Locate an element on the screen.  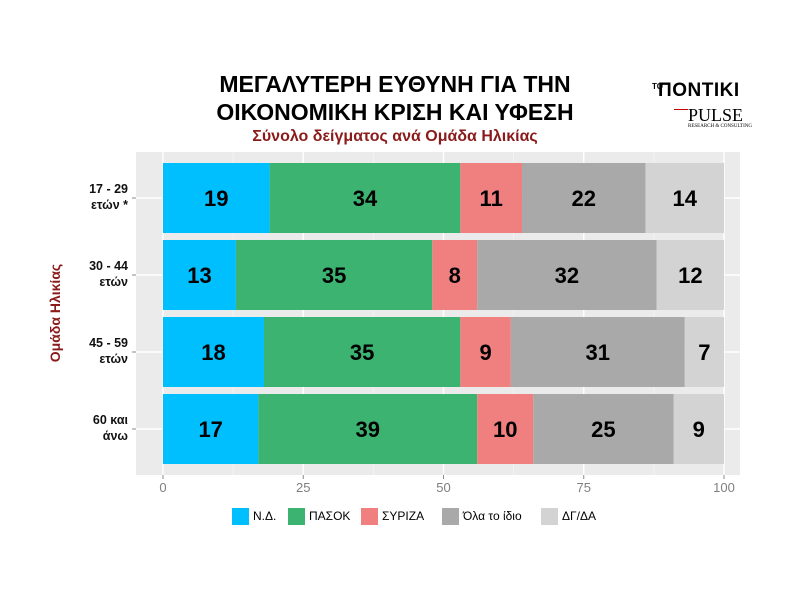
legend-label: Όλα το ίδιο is located at coordinates (492, 516).